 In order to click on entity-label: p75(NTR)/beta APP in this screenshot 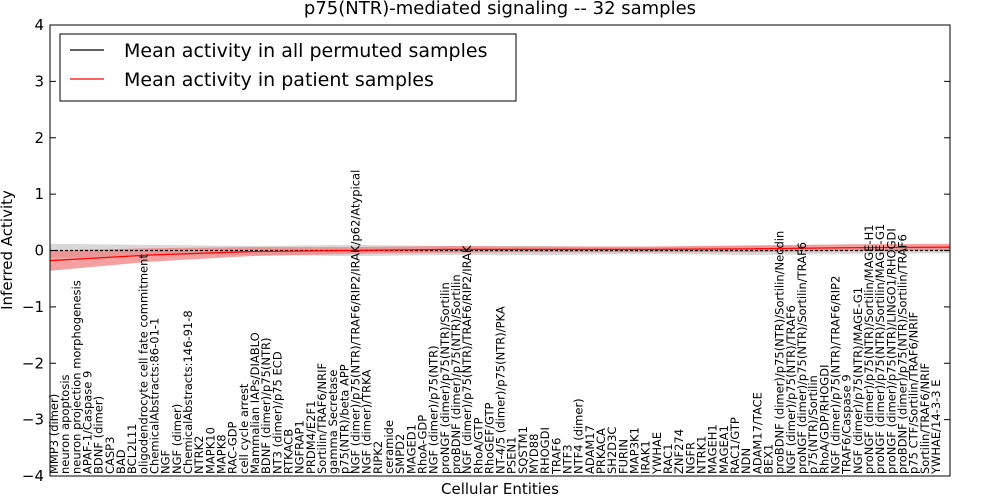, I will do `click(344, 419)`.